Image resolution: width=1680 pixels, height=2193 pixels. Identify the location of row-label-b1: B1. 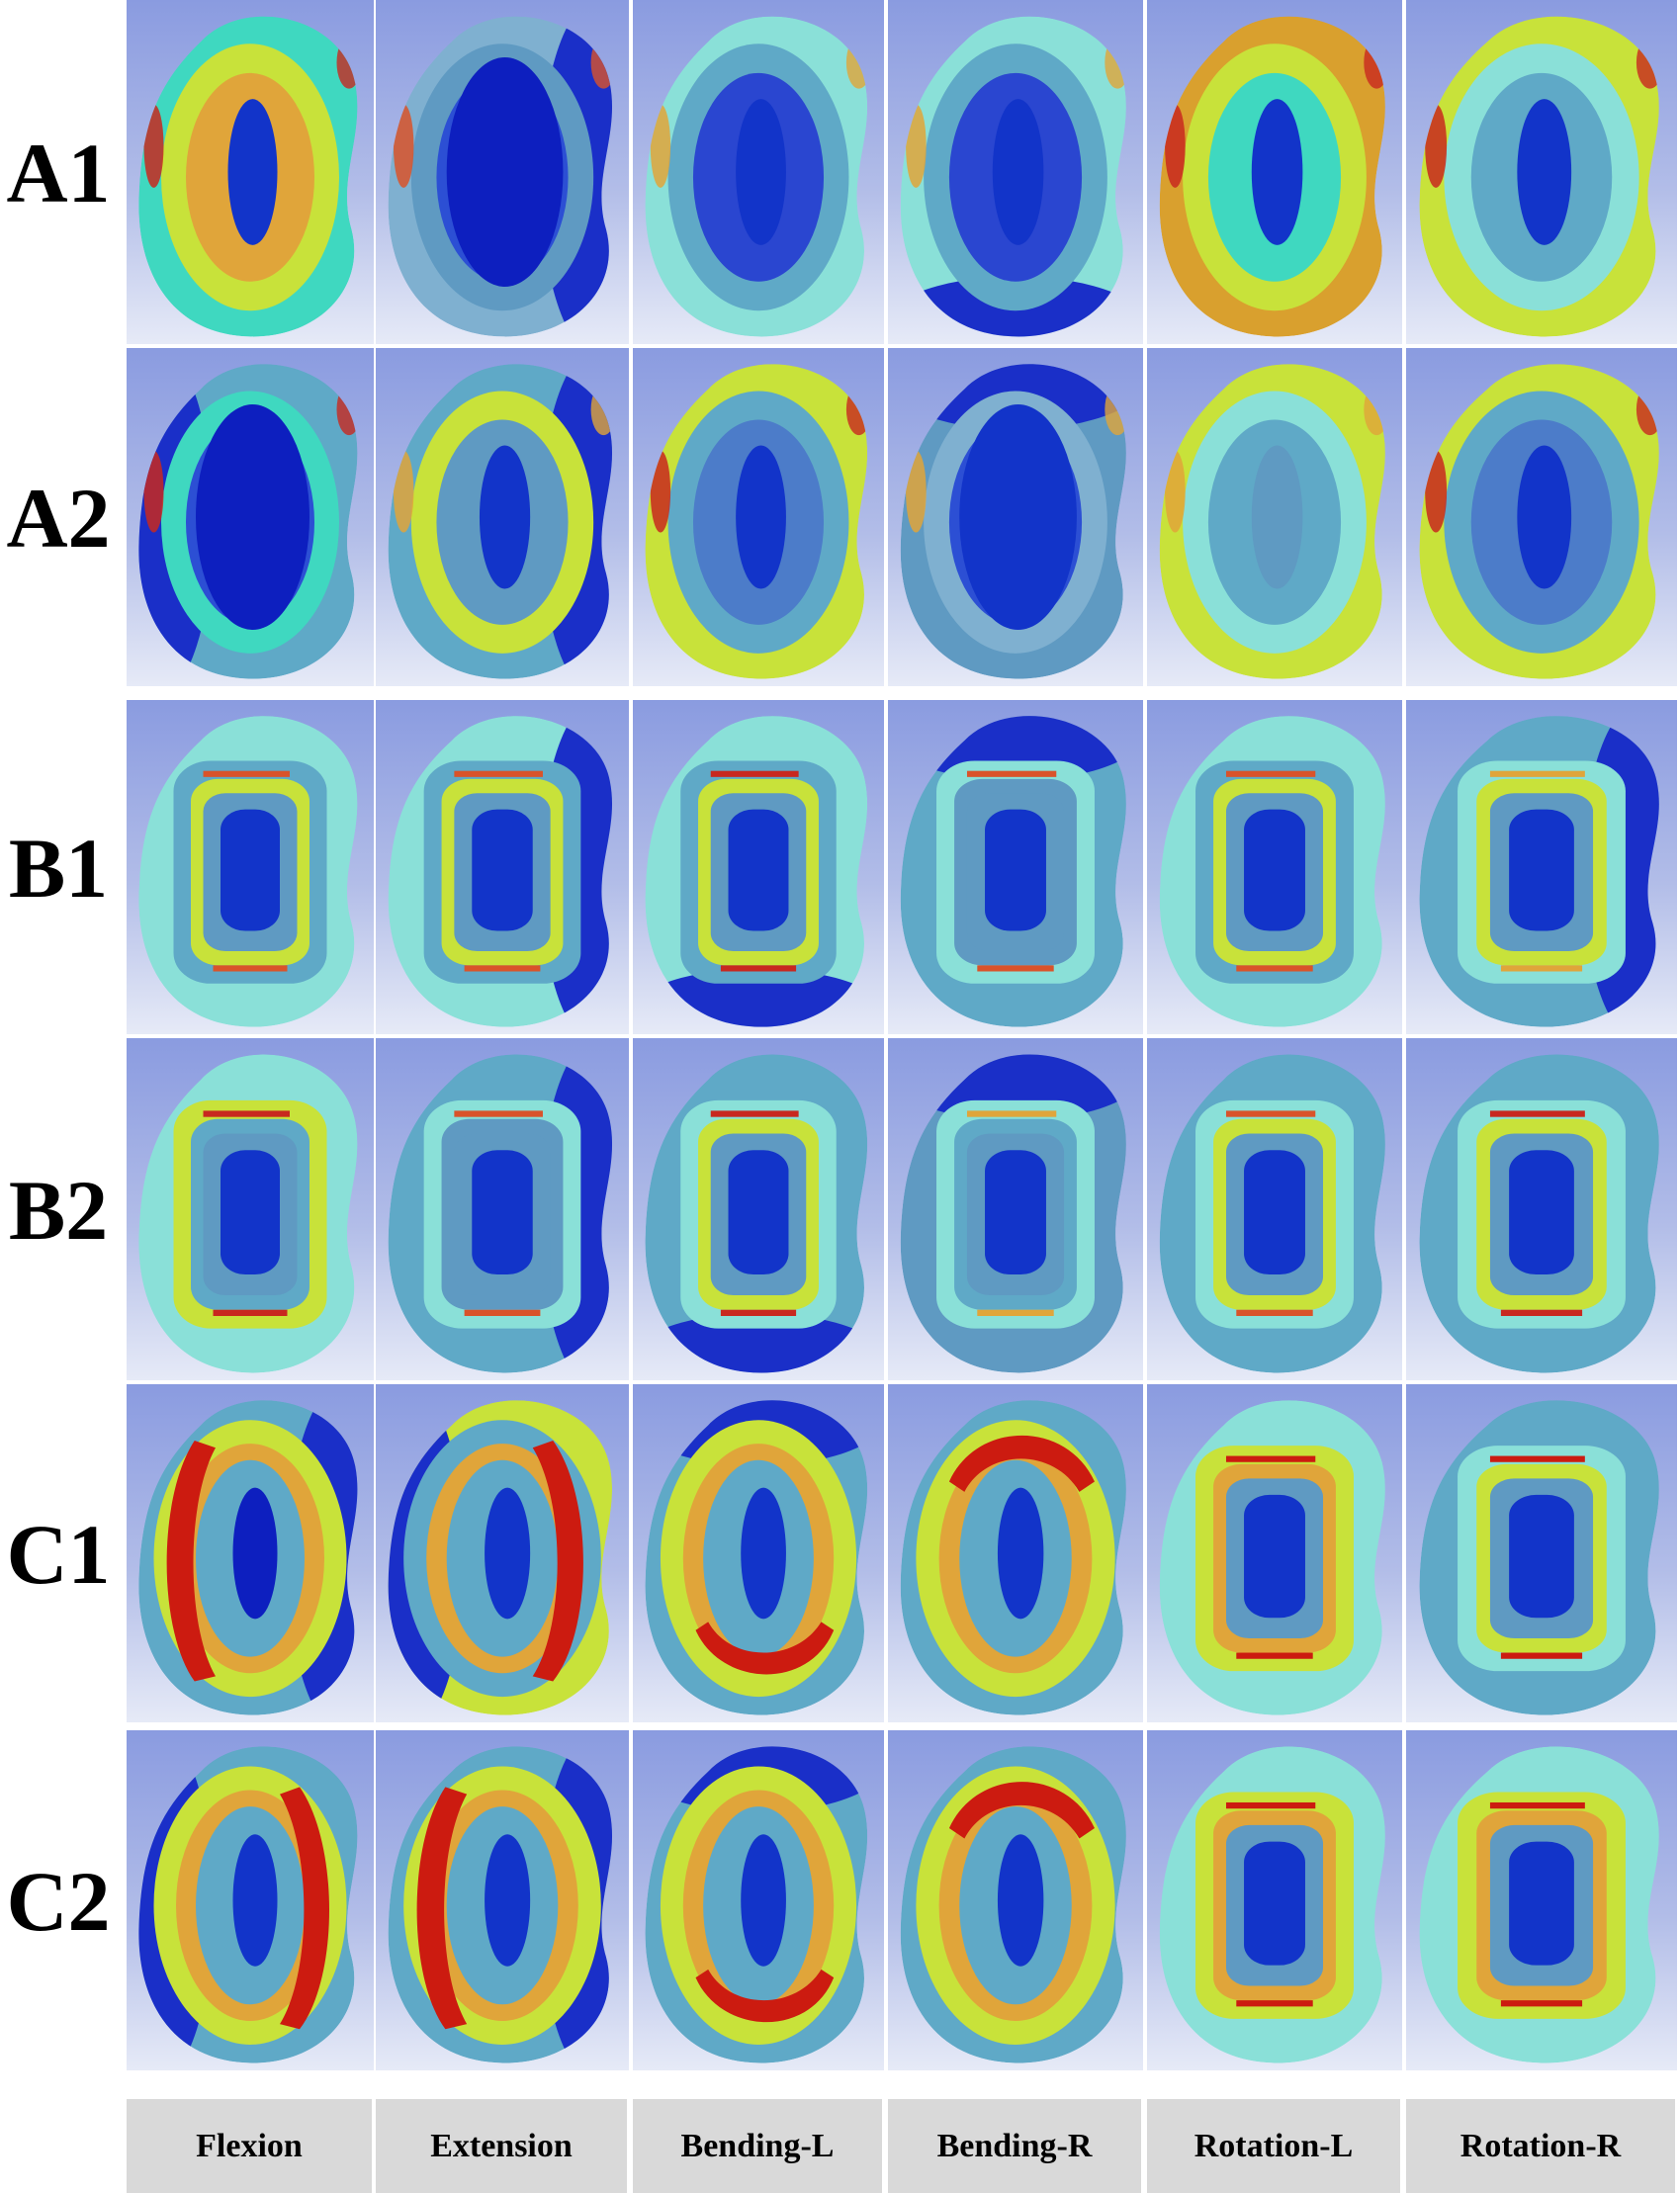
(58, 868).